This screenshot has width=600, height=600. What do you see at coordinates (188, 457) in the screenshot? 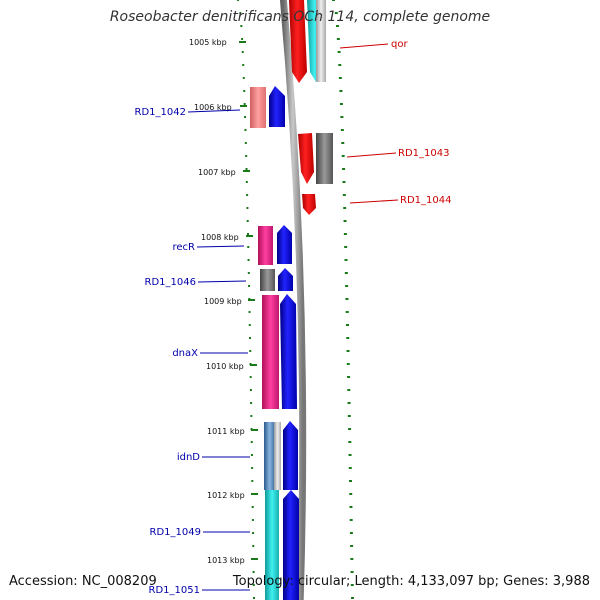
I see `gene-label-idnD: idnD` at bounding box center [188, 457].